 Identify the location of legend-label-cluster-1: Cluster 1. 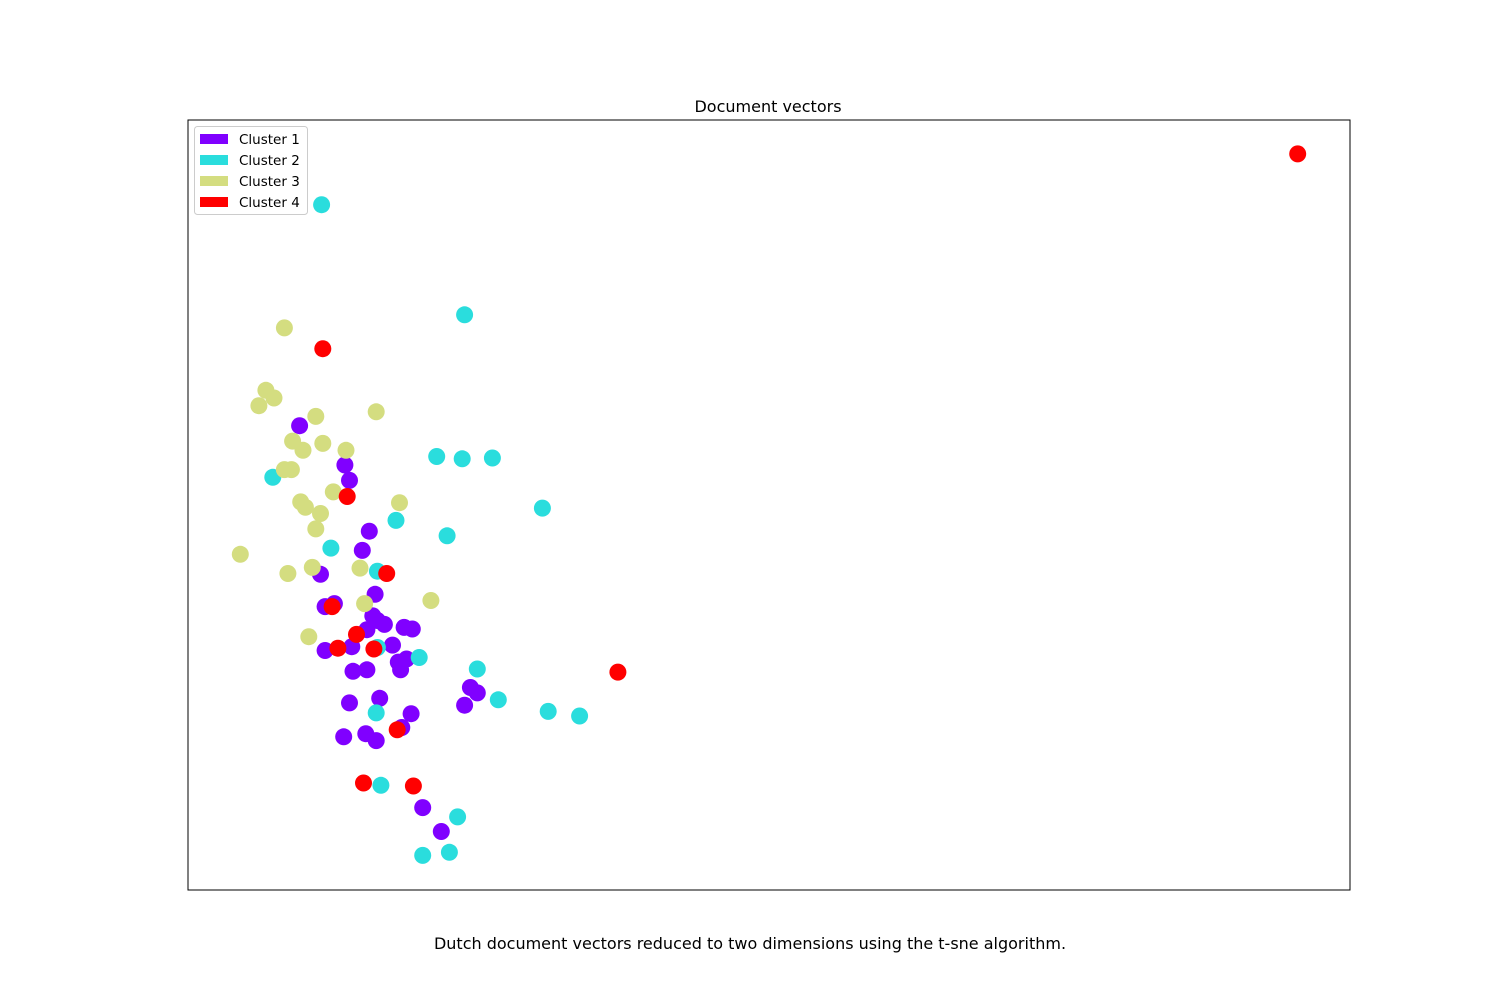
(269, 140).